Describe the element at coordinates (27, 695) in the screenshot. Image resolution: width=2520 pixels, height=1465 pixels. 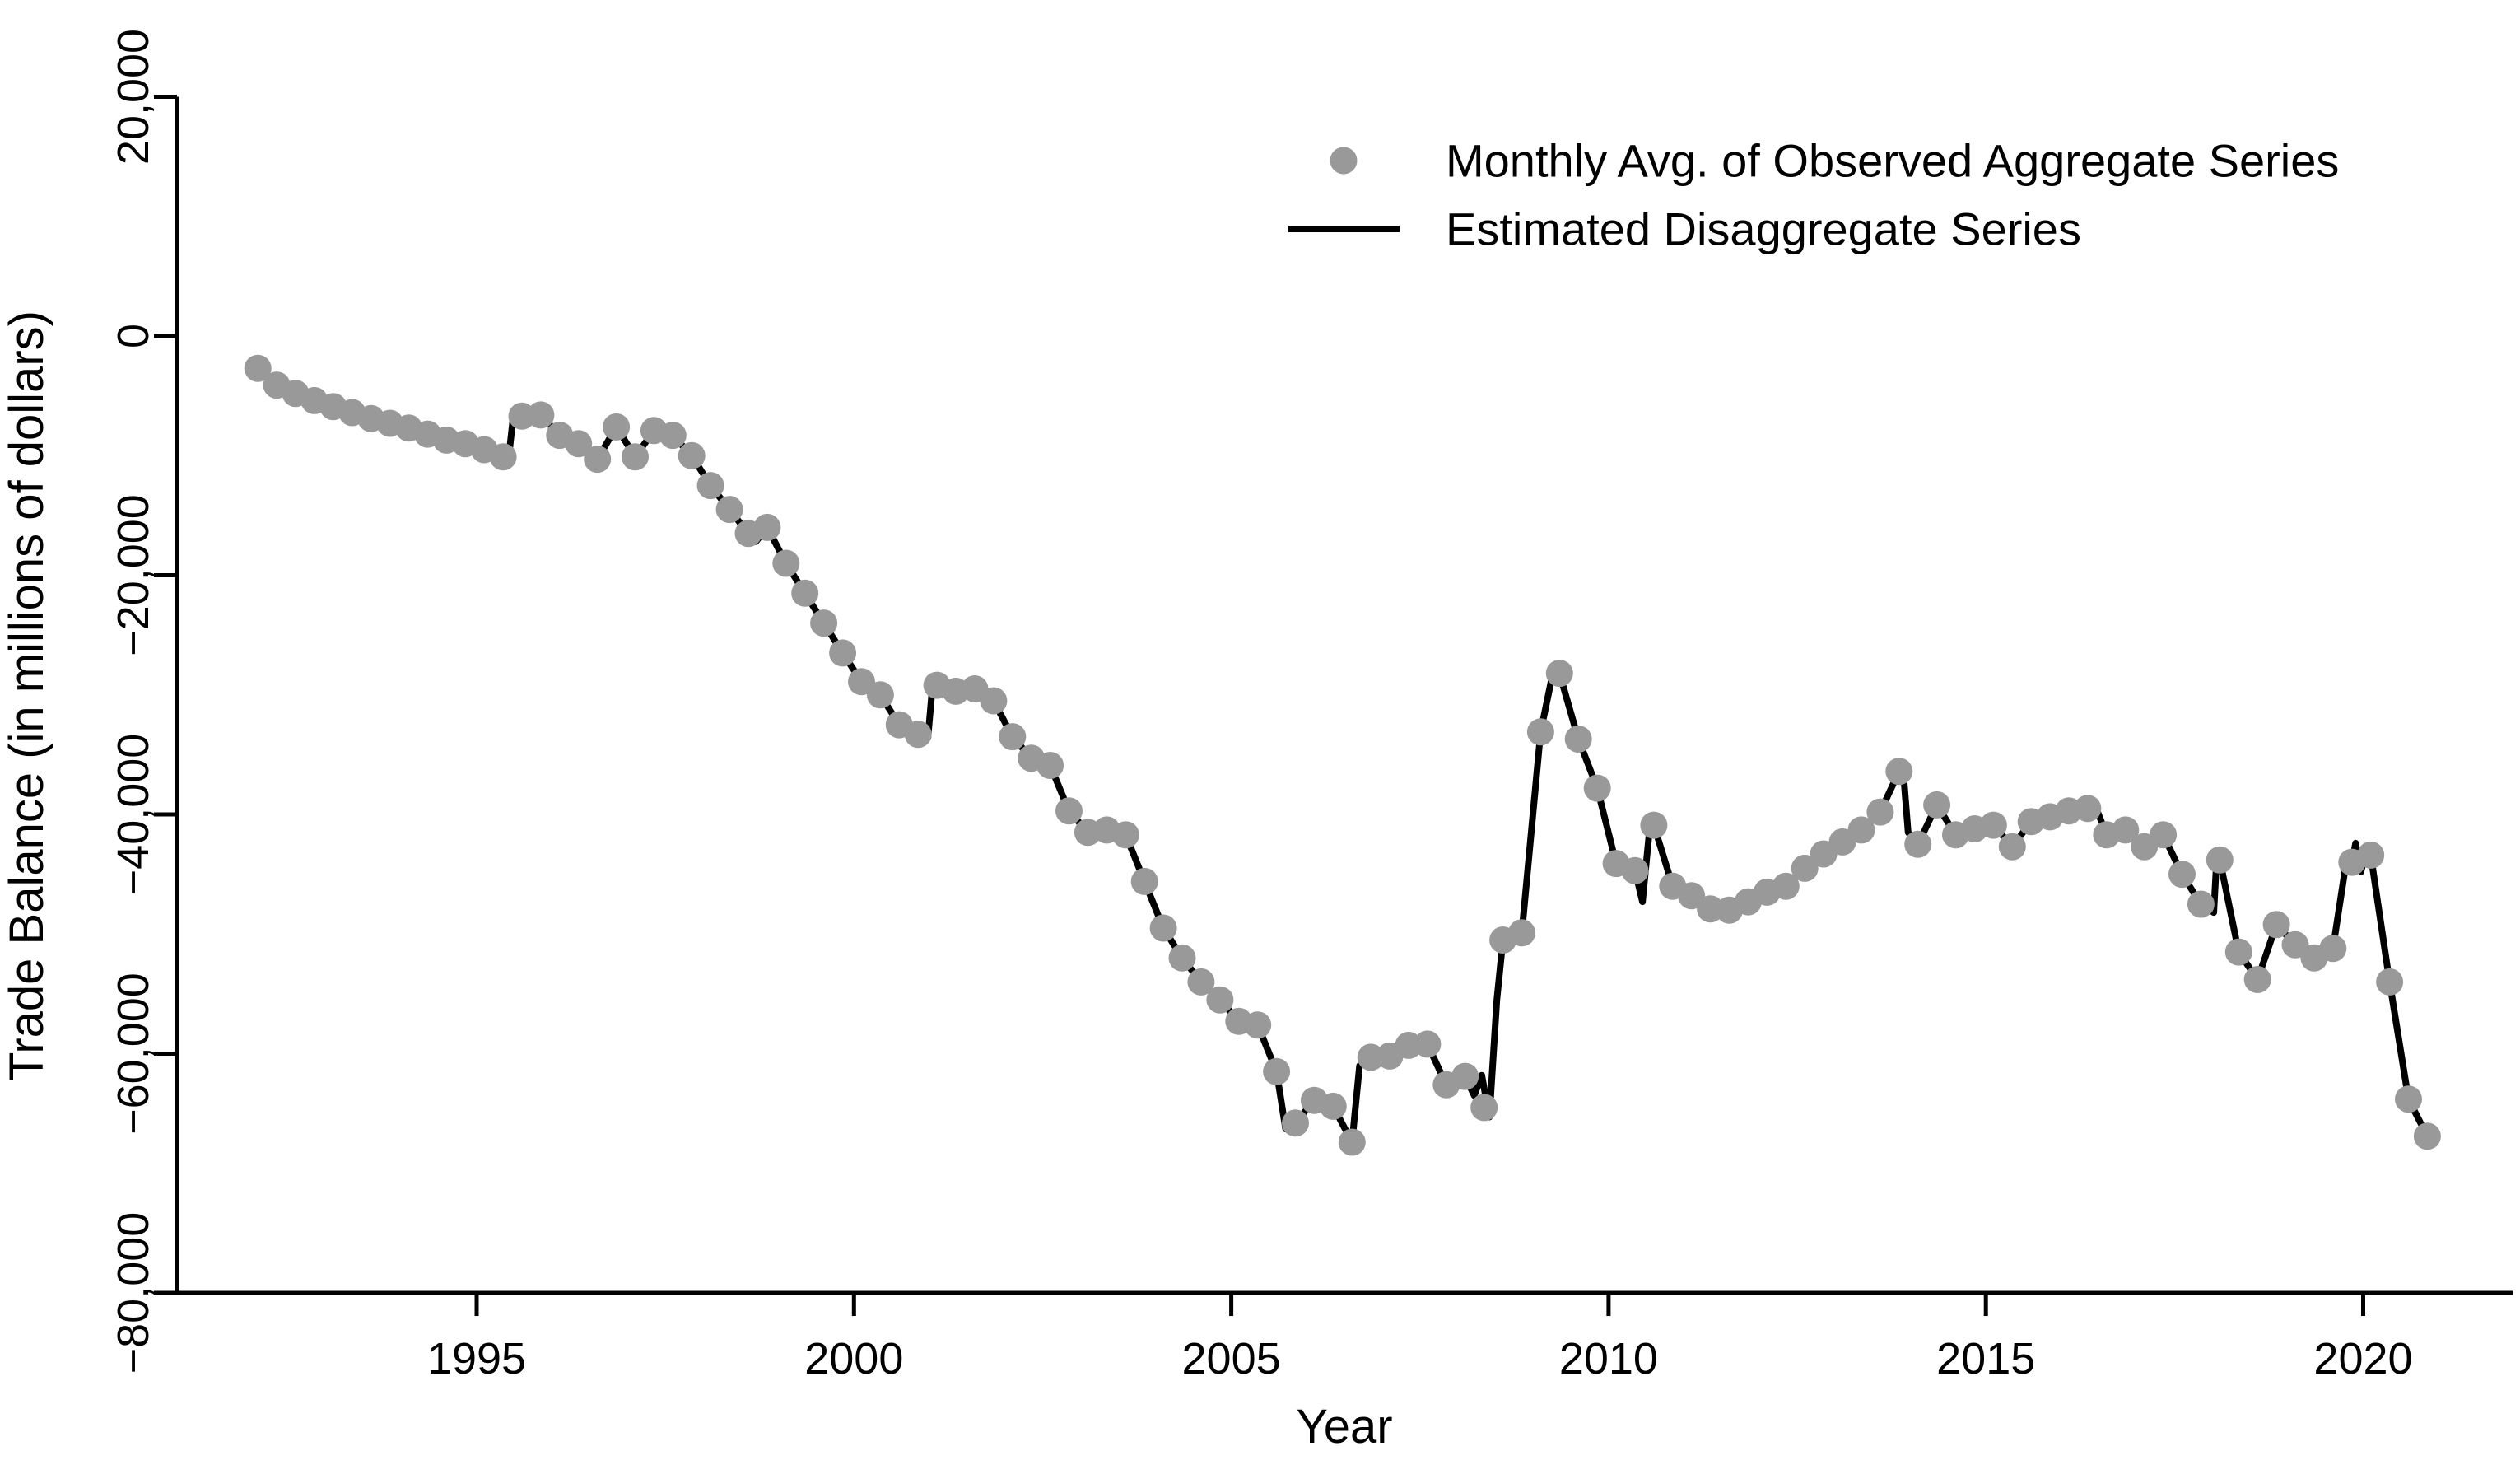
I see `y-axis-title: Trade Balance (in millions of dollars)` at that location.